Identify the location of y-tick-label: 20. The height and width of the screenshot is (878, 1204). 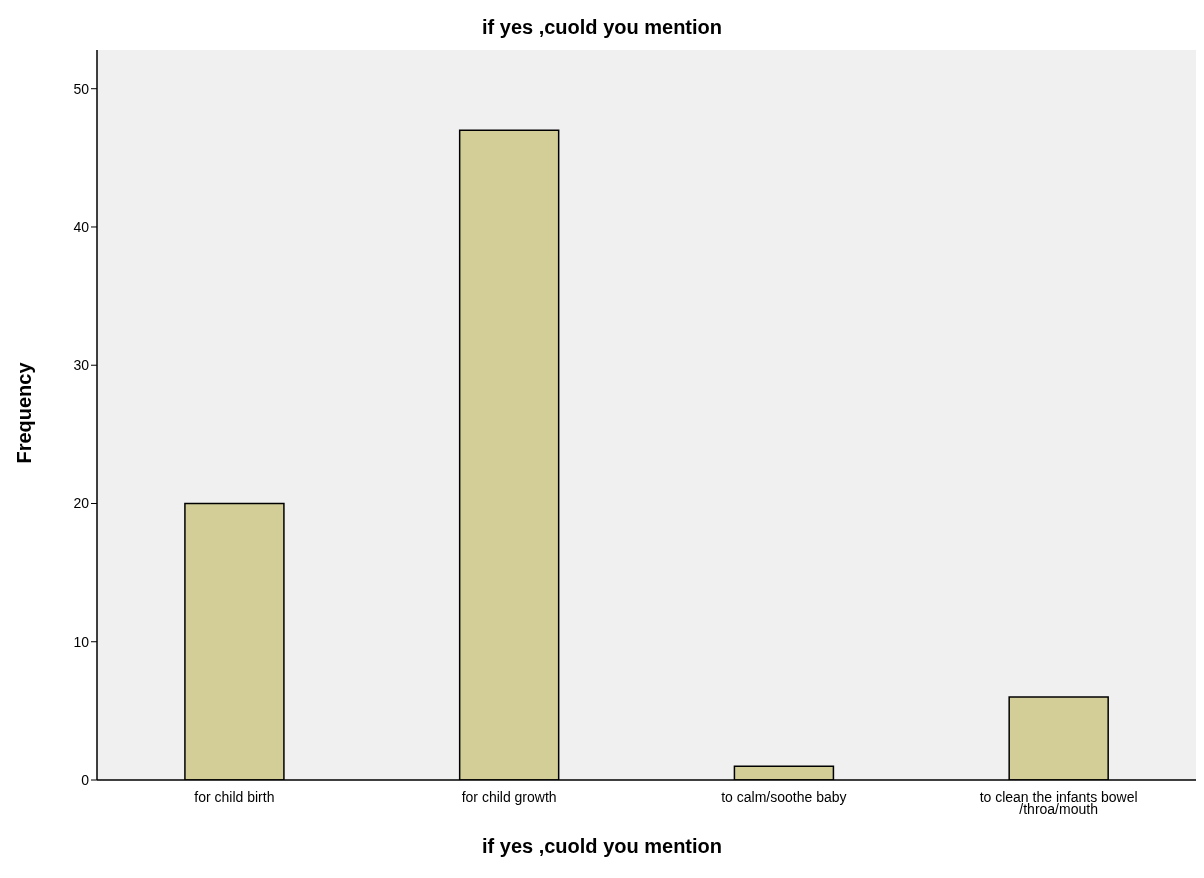
(81, 503).